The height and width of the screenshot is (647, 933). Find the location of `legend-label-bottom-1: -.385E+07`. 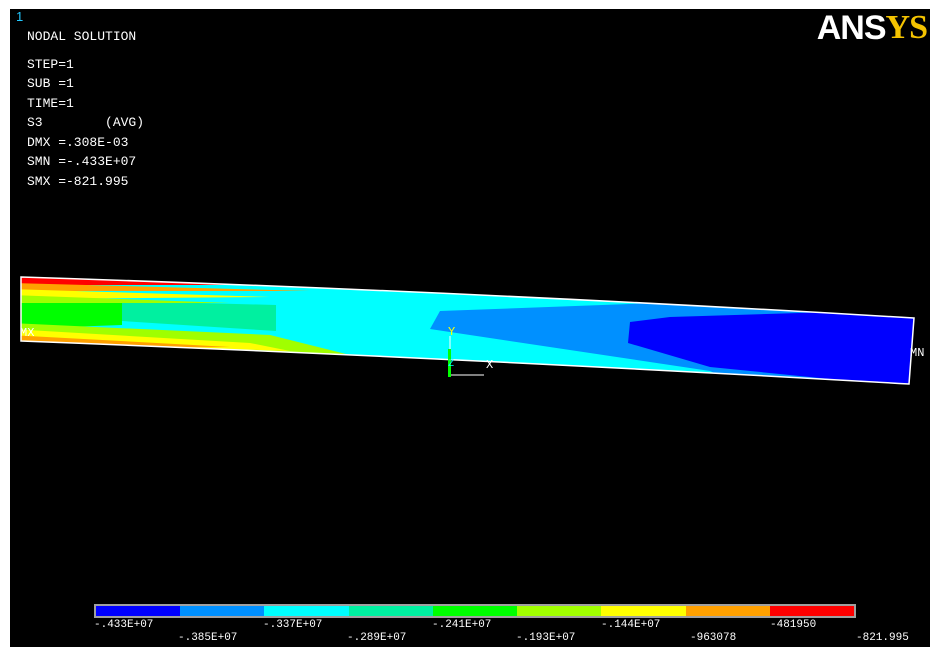

legend-label-bottom-1: -.385E+07 is located at coordinates (208, 638).